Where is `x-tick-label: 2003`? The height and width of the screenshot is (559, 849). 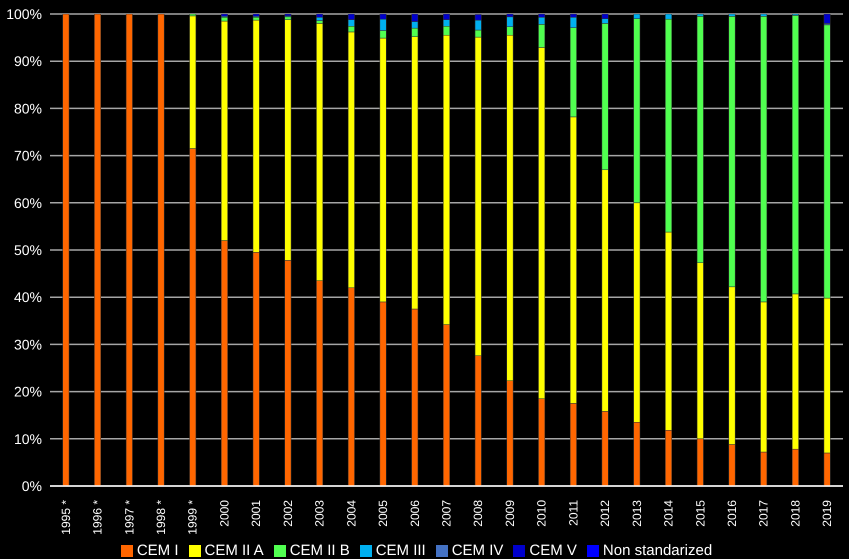 x-tick-label: 2003 is located at coordinates (319, 513).